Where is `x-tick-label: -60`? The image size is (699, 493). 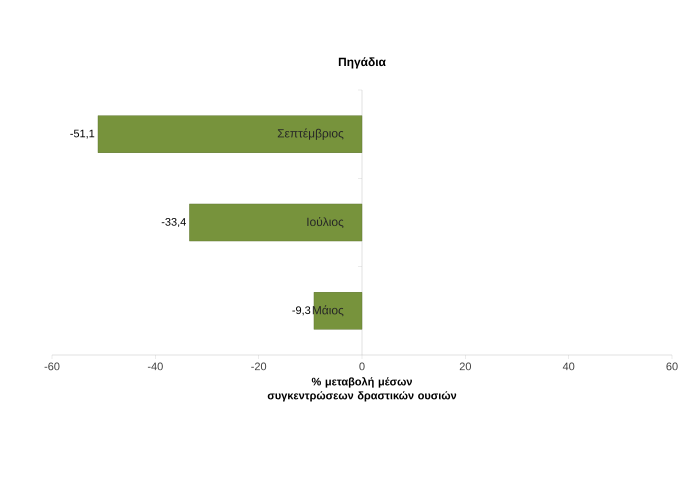
x-tick-label: -60 is located at coordinates (52, 366).